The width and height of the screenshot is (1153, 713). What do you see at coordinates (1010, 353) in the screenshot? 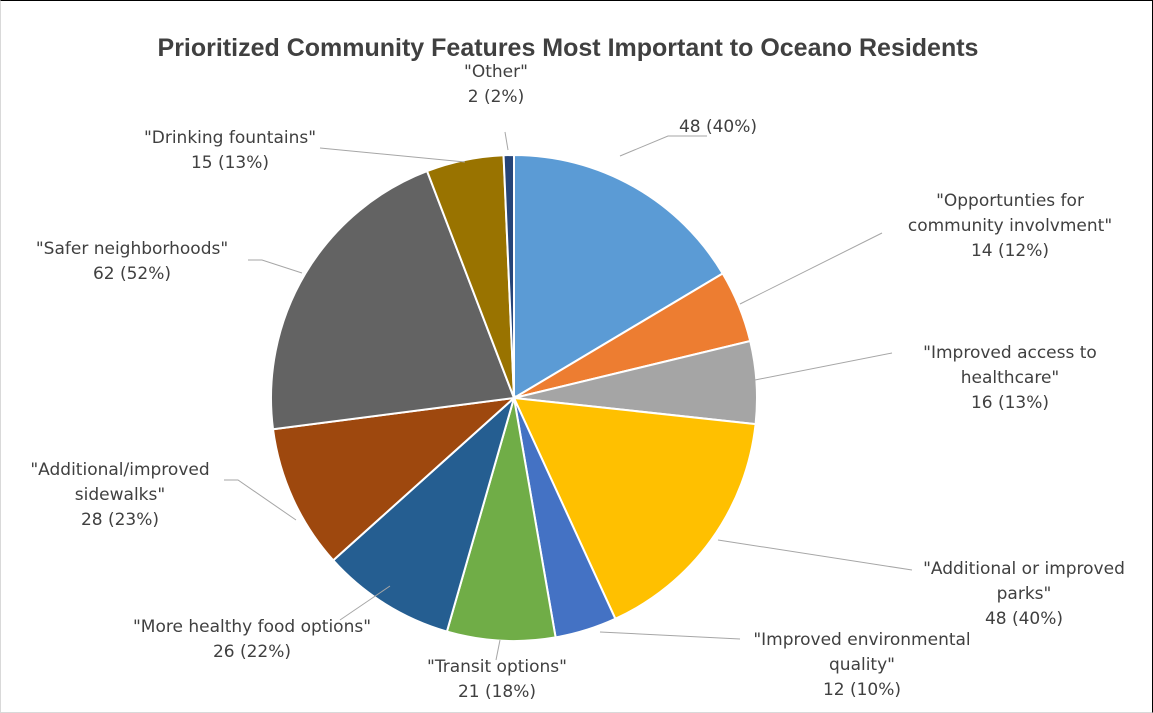
I see `data-label-3-line-1: "Improved access to` at bounding box center [1010, 353].